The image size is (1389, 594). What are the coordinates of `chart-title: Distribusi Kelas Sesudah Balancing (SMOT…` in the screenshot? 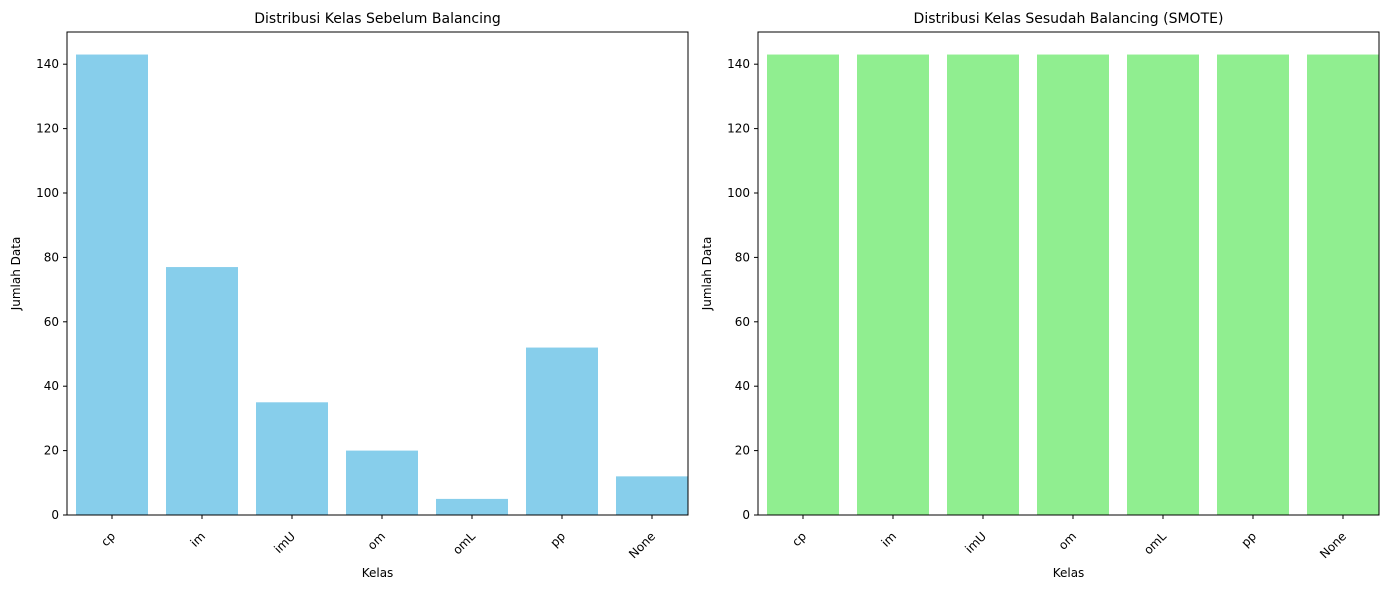 It's located at (1069, 19).